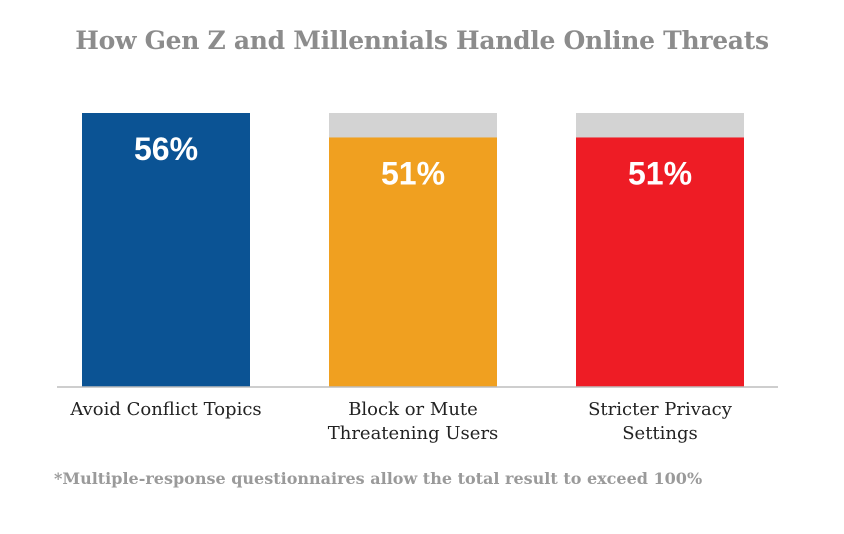 This screenshot has width=844, height=534. Describe the element at coordinates (660, 421) in the screenshot. I see `category-label-2: Stricter Privacy Settings` at that location.